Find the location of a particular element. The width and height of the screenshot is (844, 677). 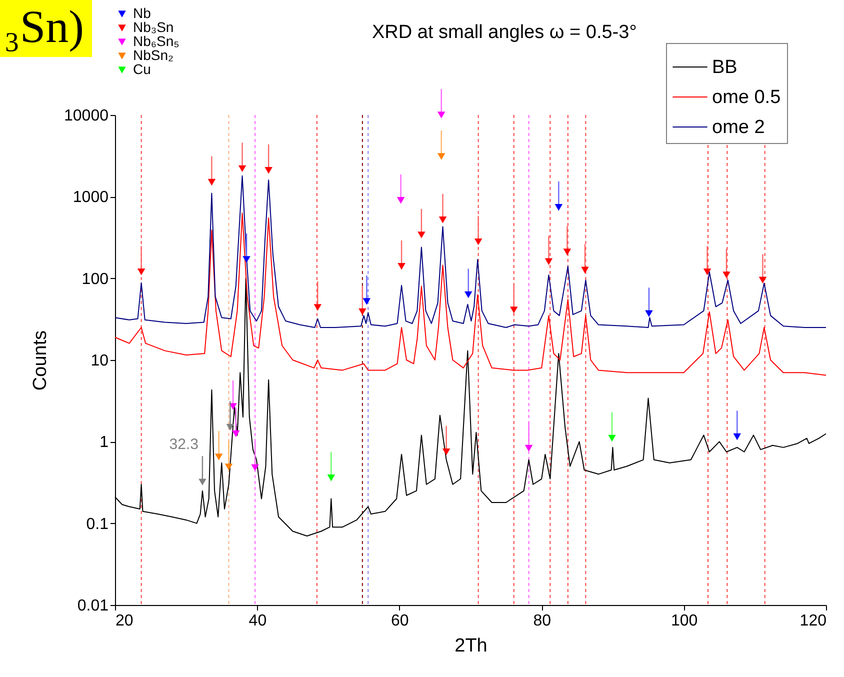

legend-label: Cu is located at coordinates (142, 69).